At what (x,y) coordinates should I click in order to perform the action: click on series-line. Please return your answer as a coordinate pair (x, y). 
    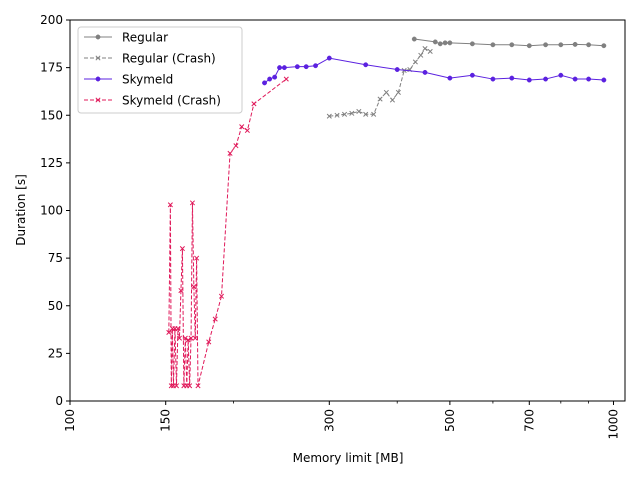
    Looking at the image, I should click on (380, 82).